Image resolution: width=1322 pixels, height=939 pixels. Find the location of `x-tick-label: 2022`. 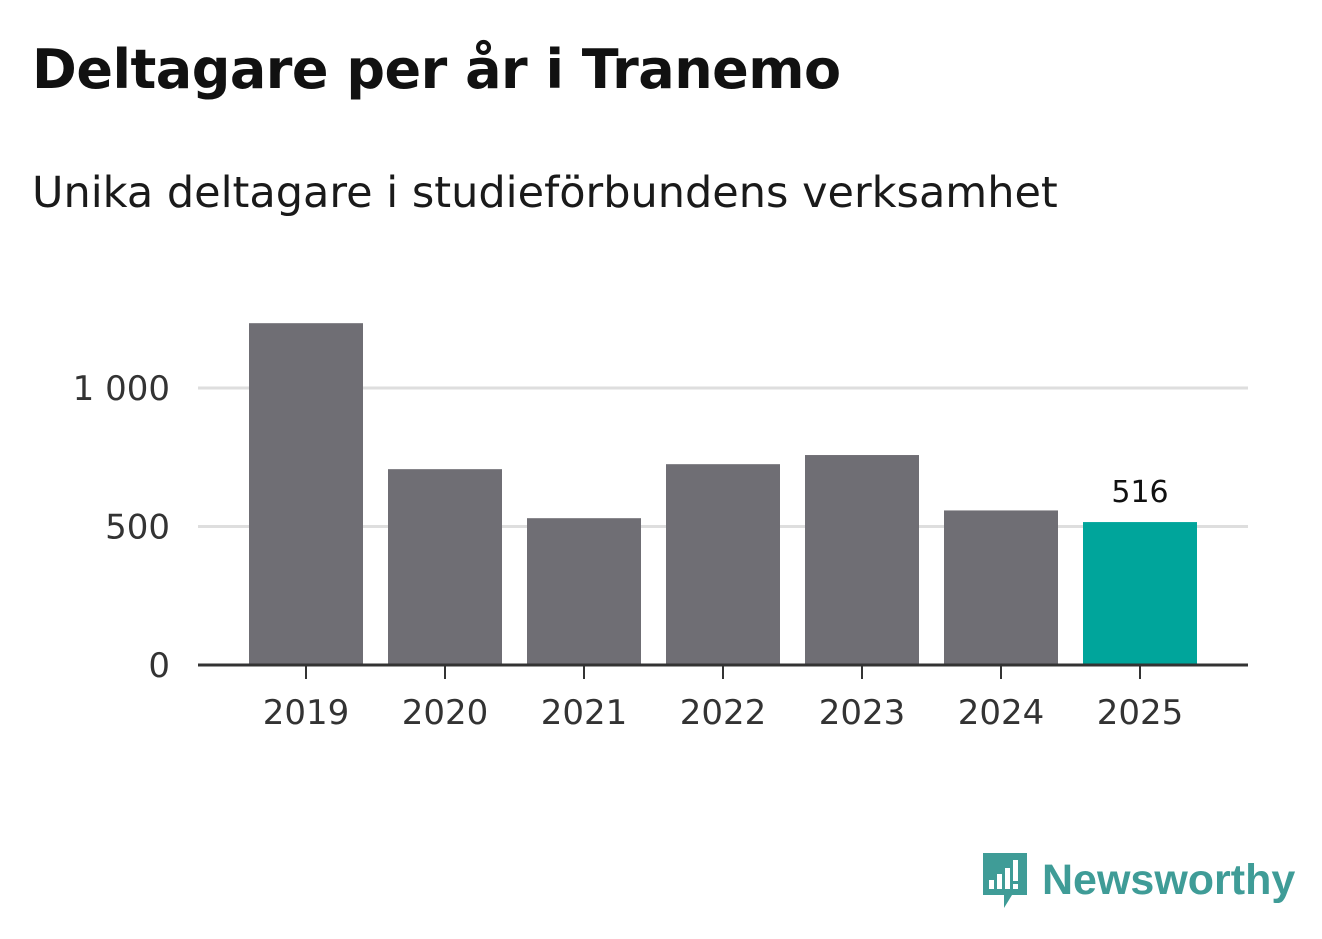

x-tick-label: 2022 is located at coordinates (723, 713).